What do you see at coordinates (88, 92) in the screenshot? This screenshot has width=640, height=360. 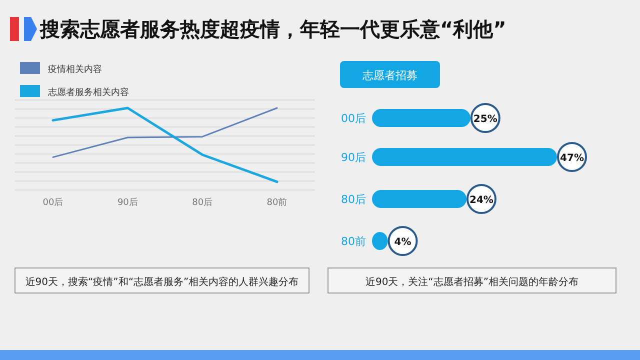 I see `legend-label: 志愿者服务相关内容` at bounding box center [88, 92].